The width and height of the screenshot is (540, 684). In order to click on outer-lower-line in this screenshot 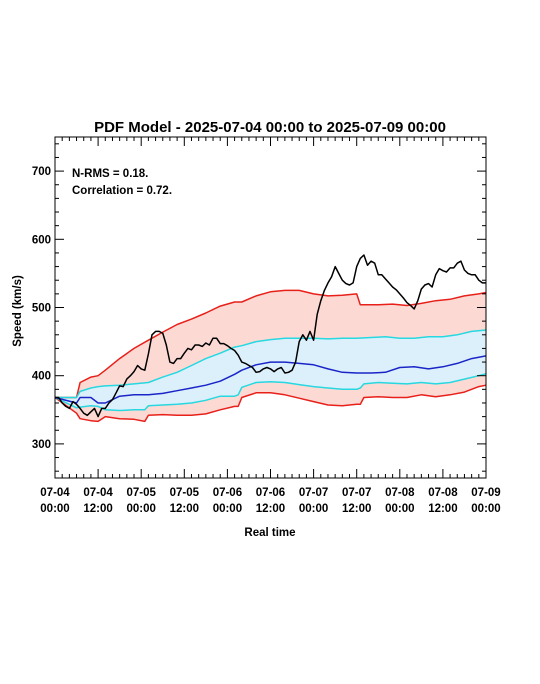, I will do `click(270, 403)`.